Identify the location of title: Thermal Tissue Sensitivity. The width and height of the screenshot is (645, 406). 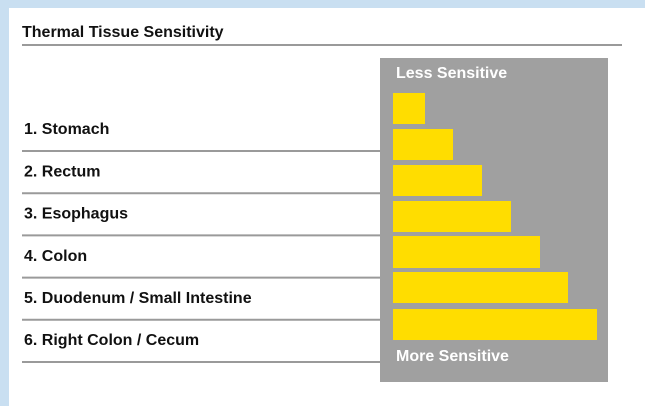
(123, 32).